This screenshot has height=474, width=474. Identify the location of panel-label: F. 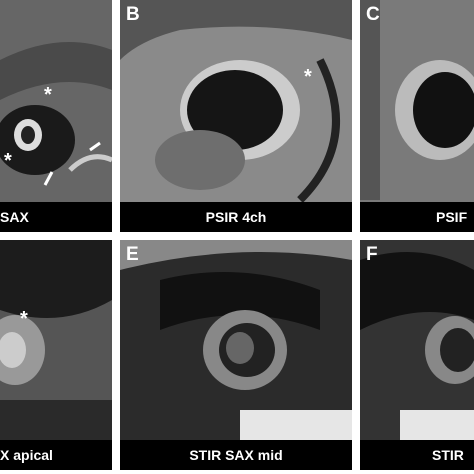
(372, 254).